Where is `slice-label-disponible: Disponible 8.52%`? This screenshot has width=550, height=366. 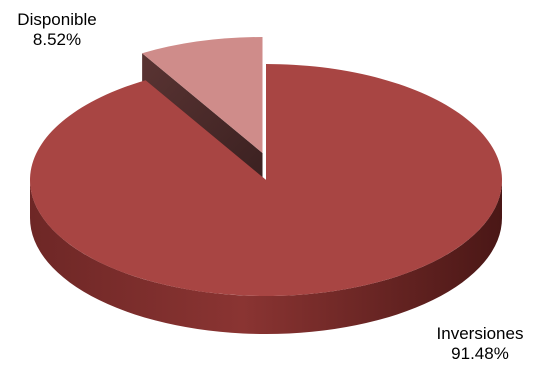 slice-label-disponible: Disponible 8.52% is located at coordinates (57, 30).